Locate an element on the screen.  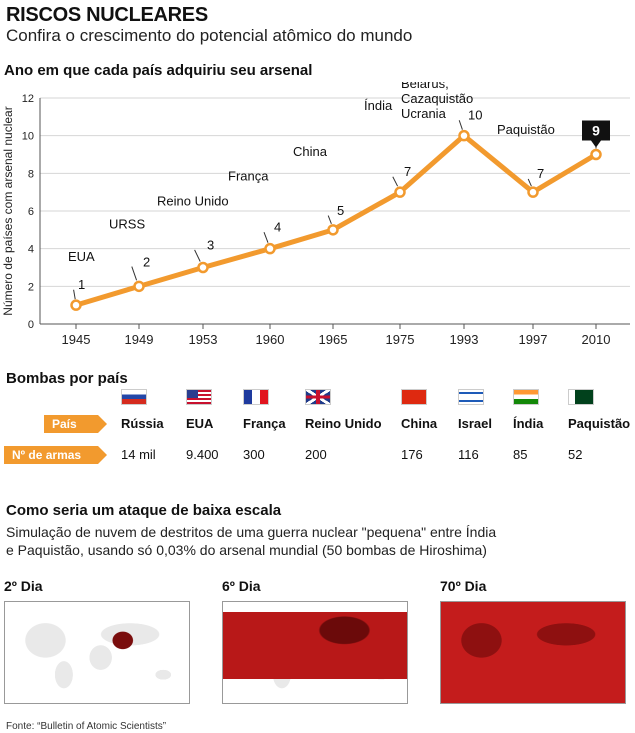
weapons-row-label: Nº de armas is located at coordinates (55, 455).